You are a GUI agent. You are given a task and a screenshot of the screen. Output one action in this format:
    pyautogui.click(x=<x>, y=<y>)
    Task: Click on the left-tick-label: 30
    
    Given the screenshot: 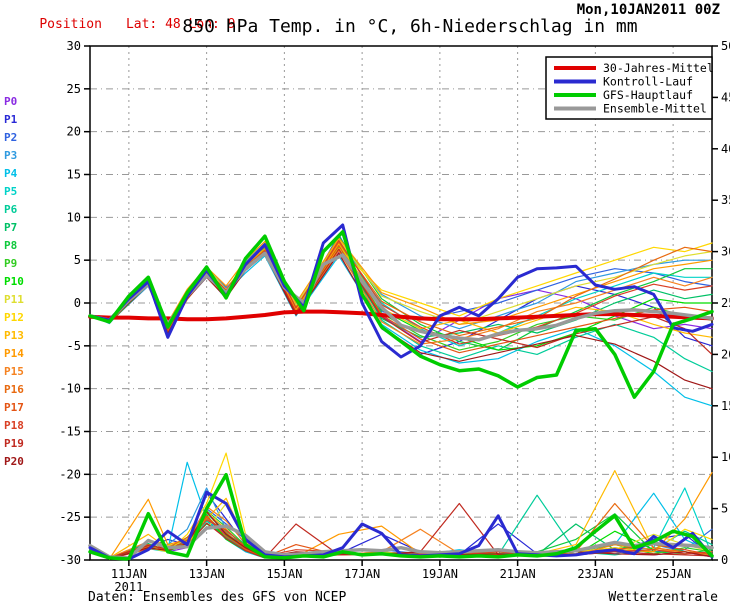 What is the action you would take?
    pyautogui.click(x=74, y=46)
    